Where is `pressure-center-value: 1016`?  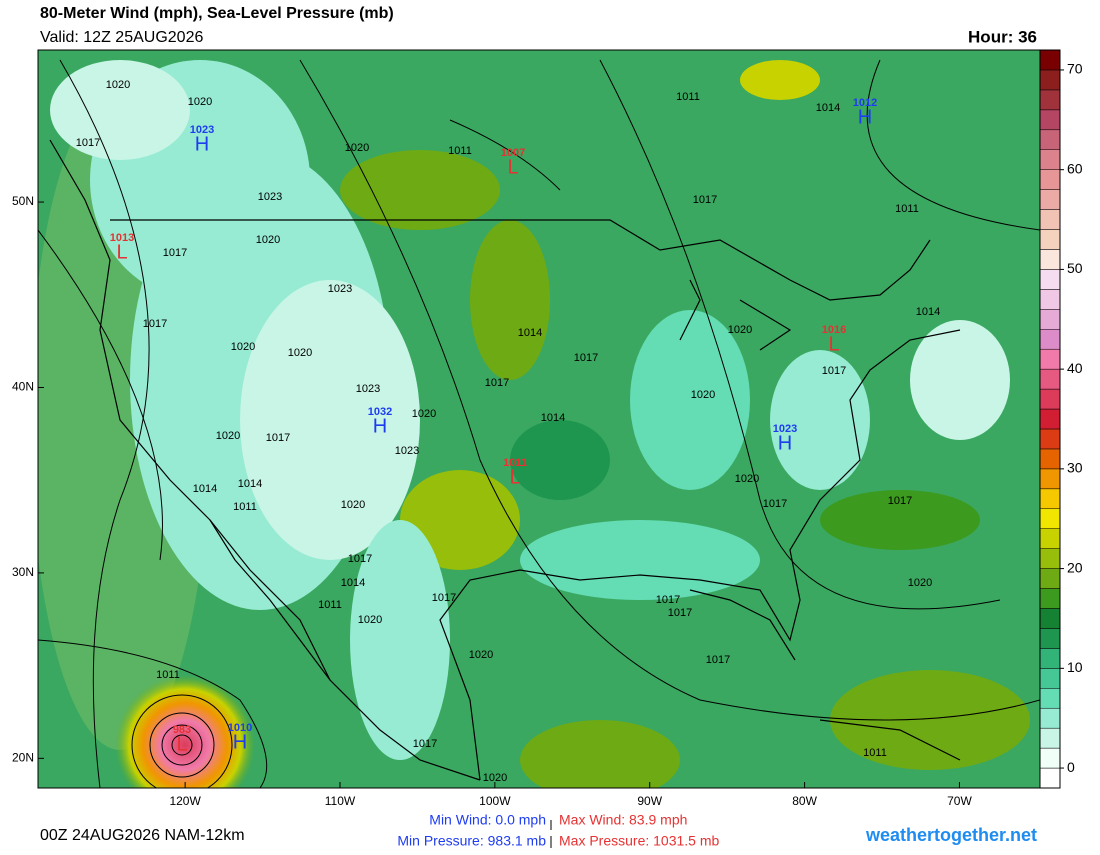 pressure-center-value: 1016 is located at coordinates (834, 330).